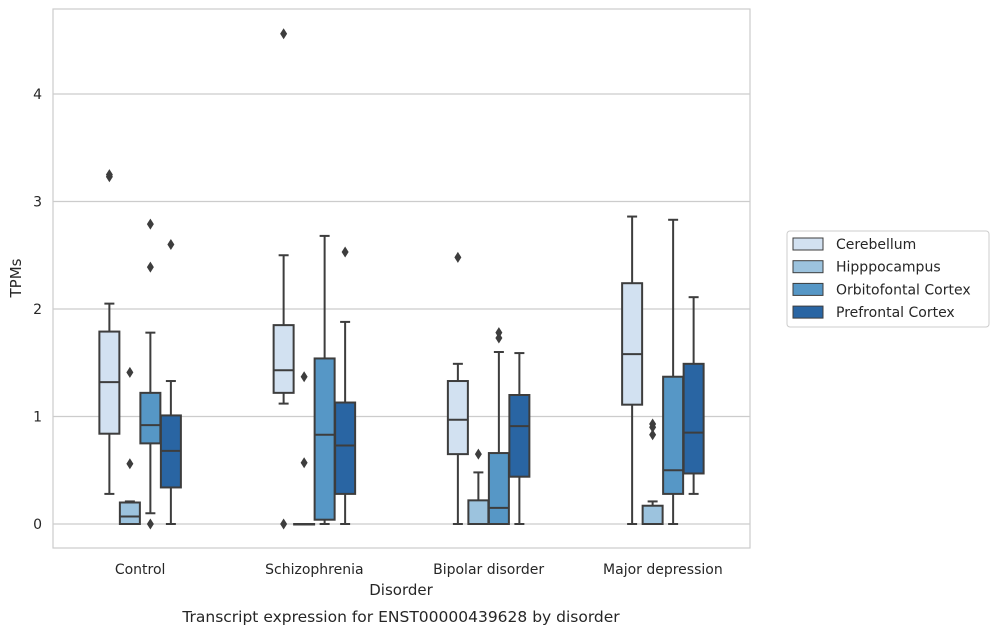 This screenshot has height=634, width=999. I want to click on legend-entry: Prefrontal Cortex, so click(873, 313).